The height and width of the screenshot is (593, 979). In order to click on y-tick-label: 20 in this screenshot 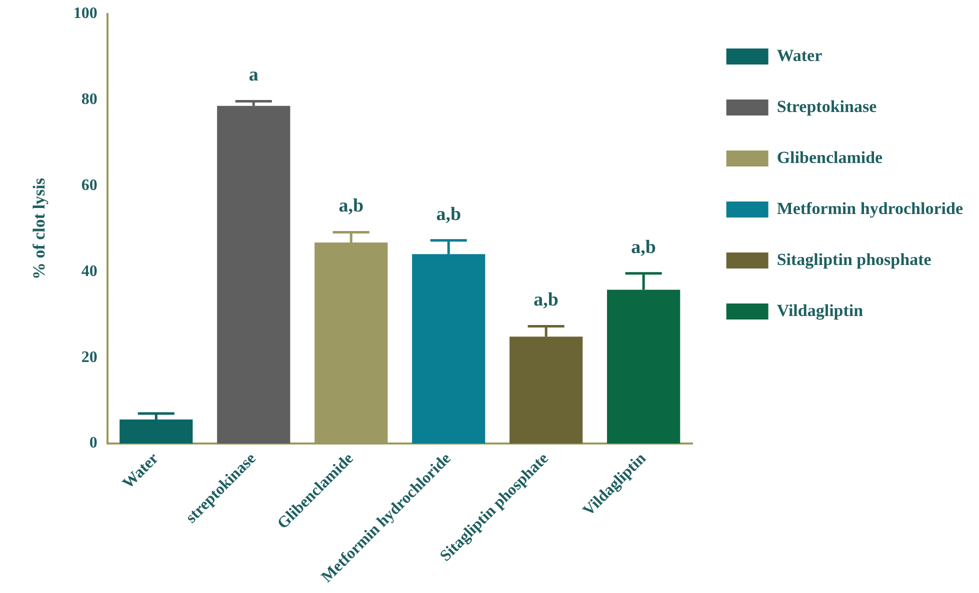, I will do `click(89, 357)`.